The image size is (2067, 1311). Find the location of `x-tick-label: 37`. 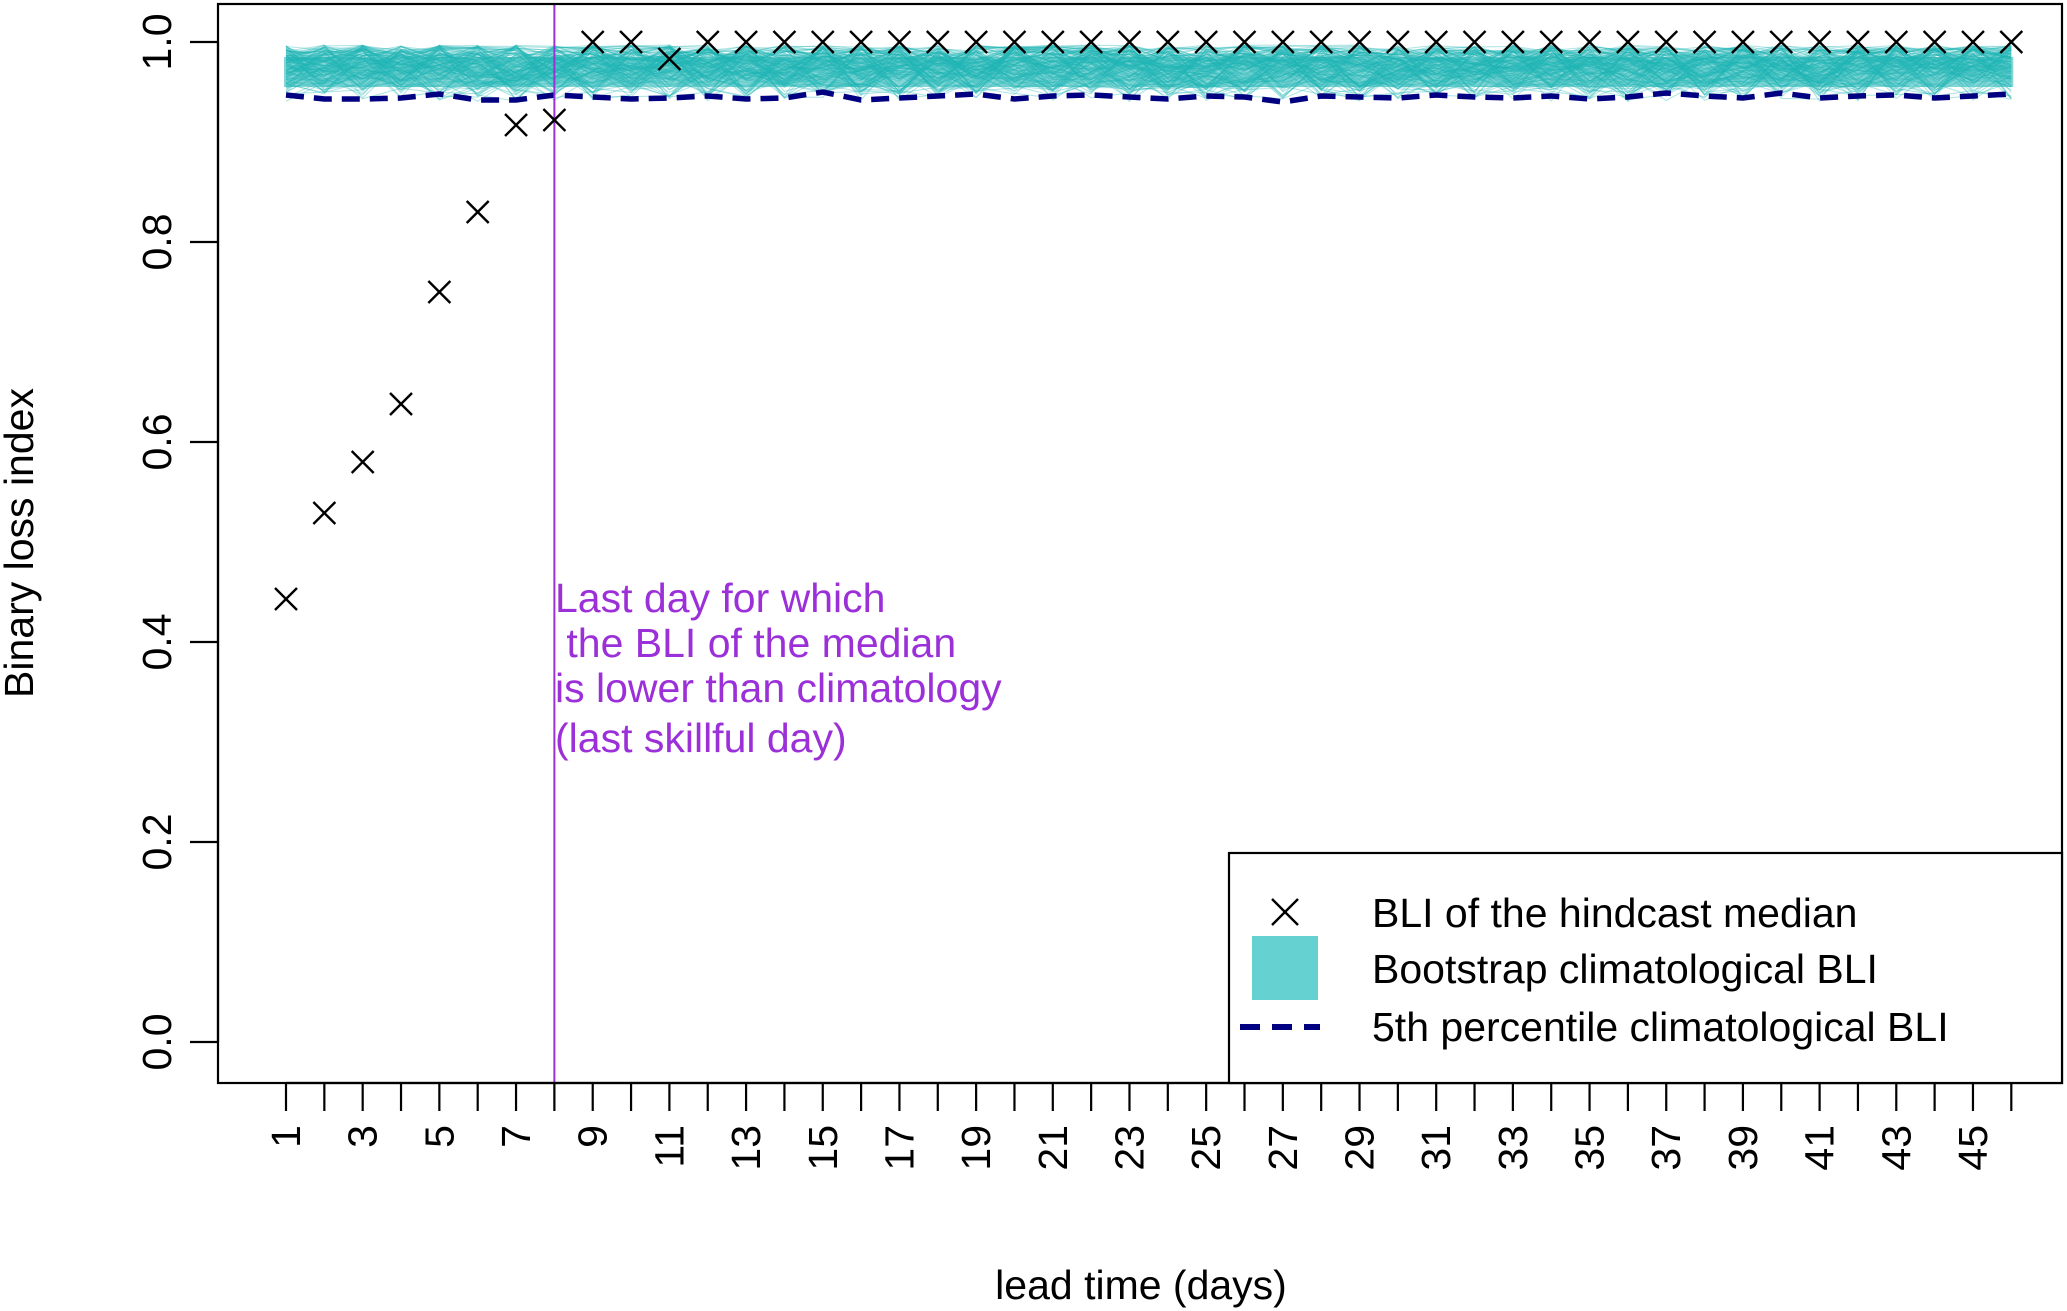

x-tick-label: 37 is located at coordinates (1666, 1148).